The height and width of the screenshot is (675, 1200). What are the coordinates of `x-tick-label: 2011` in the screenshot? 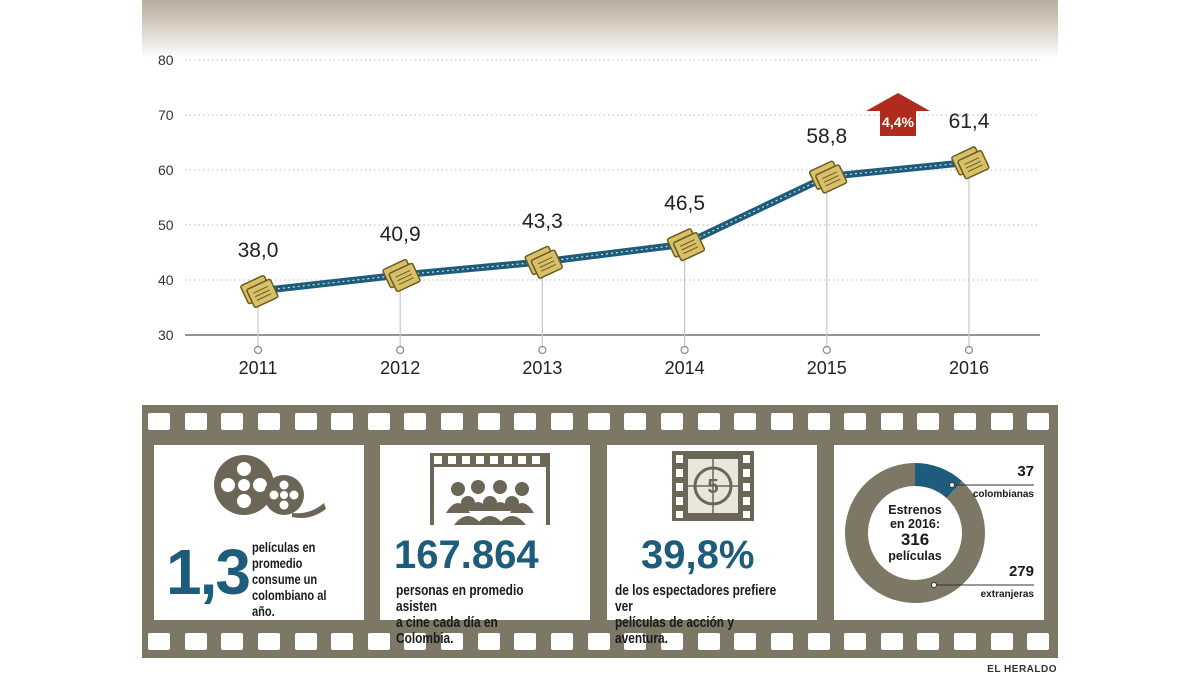 It's located at (258, 368).